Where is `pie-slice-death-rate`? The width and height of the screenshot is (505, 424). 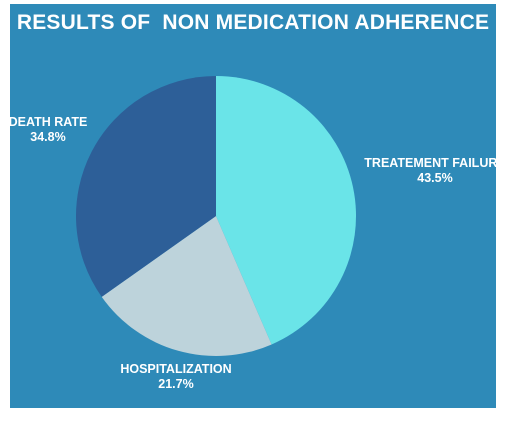
pie-slice-death-rate is located at coordinates (146, 186).